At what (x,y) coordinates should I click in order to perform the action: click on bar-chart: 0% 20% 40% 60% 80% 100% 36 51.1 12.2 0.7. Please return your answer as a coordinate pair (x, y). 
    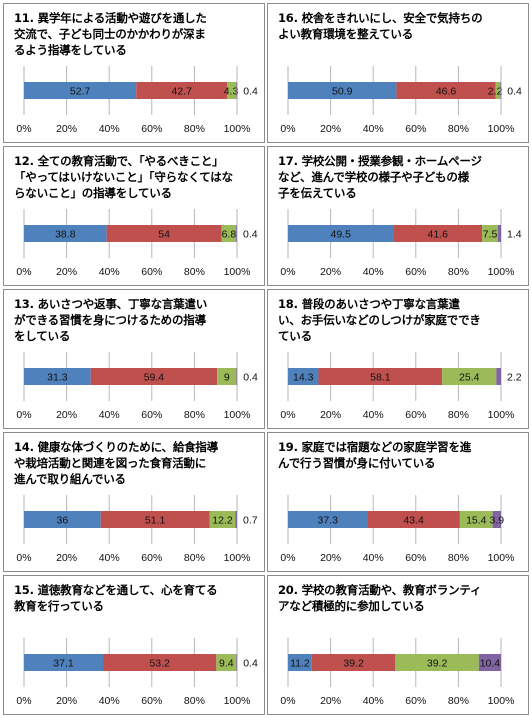
    Looking at the image, I should click on (137, 529).